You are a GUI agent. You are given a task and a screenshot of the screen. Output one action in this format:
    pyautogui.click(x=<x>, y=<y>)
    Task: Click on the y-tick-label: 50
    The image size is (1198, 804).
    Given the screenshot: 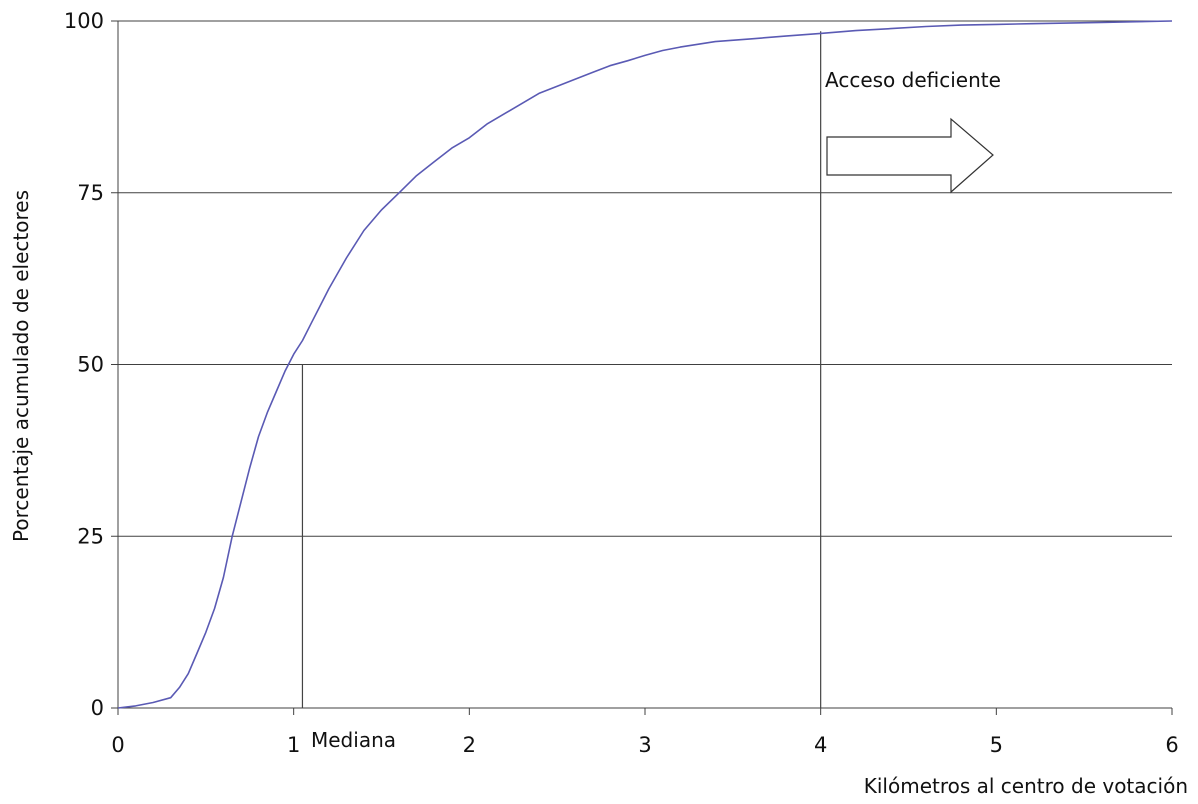 What is the action you would take?
    pyautogui.click(x=90, y=365)
    